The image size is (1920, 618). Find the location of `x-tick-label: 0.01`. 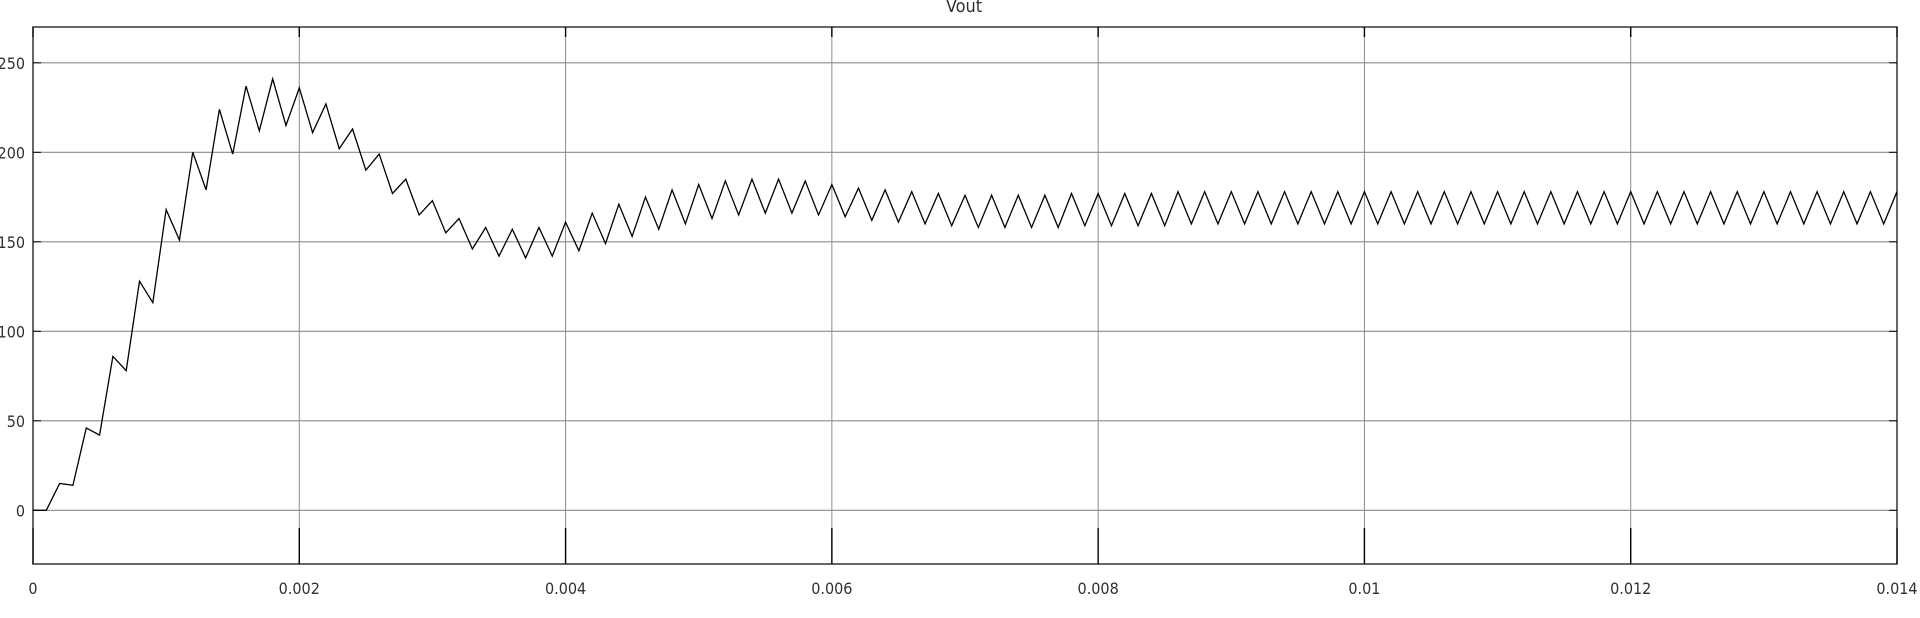

x-tick-label: 0.01 is located at coordinates (1364, 588).